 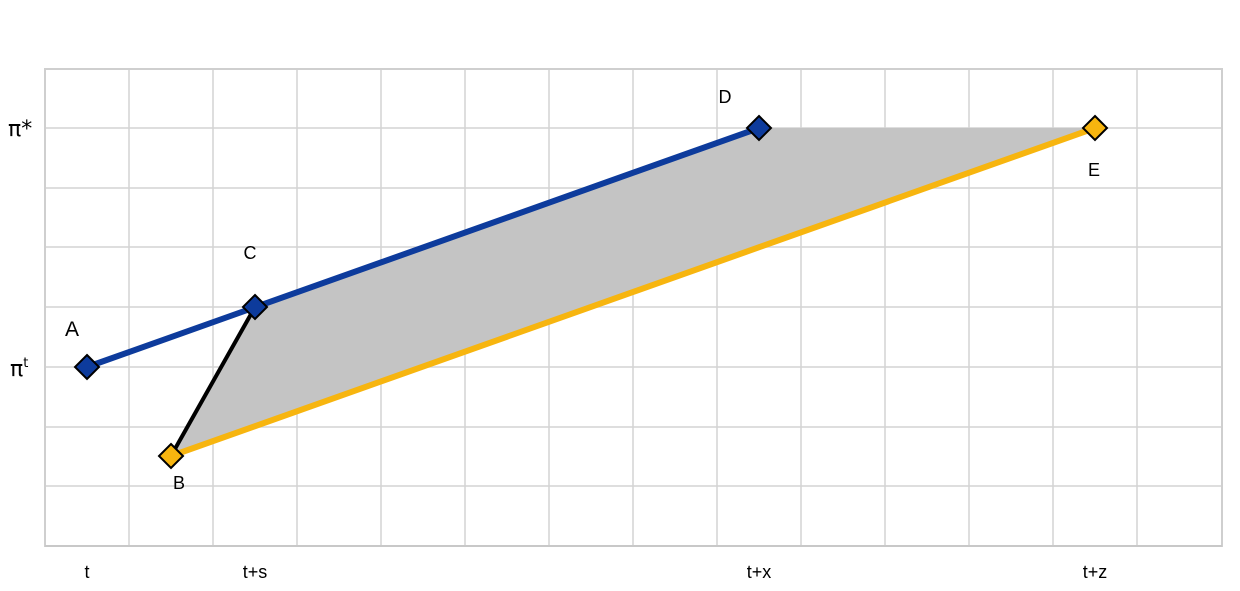 What do you see at coordinates (725, 97) in the screenshot?
I see `point-label-d: D` at bounding box center [725, 97].